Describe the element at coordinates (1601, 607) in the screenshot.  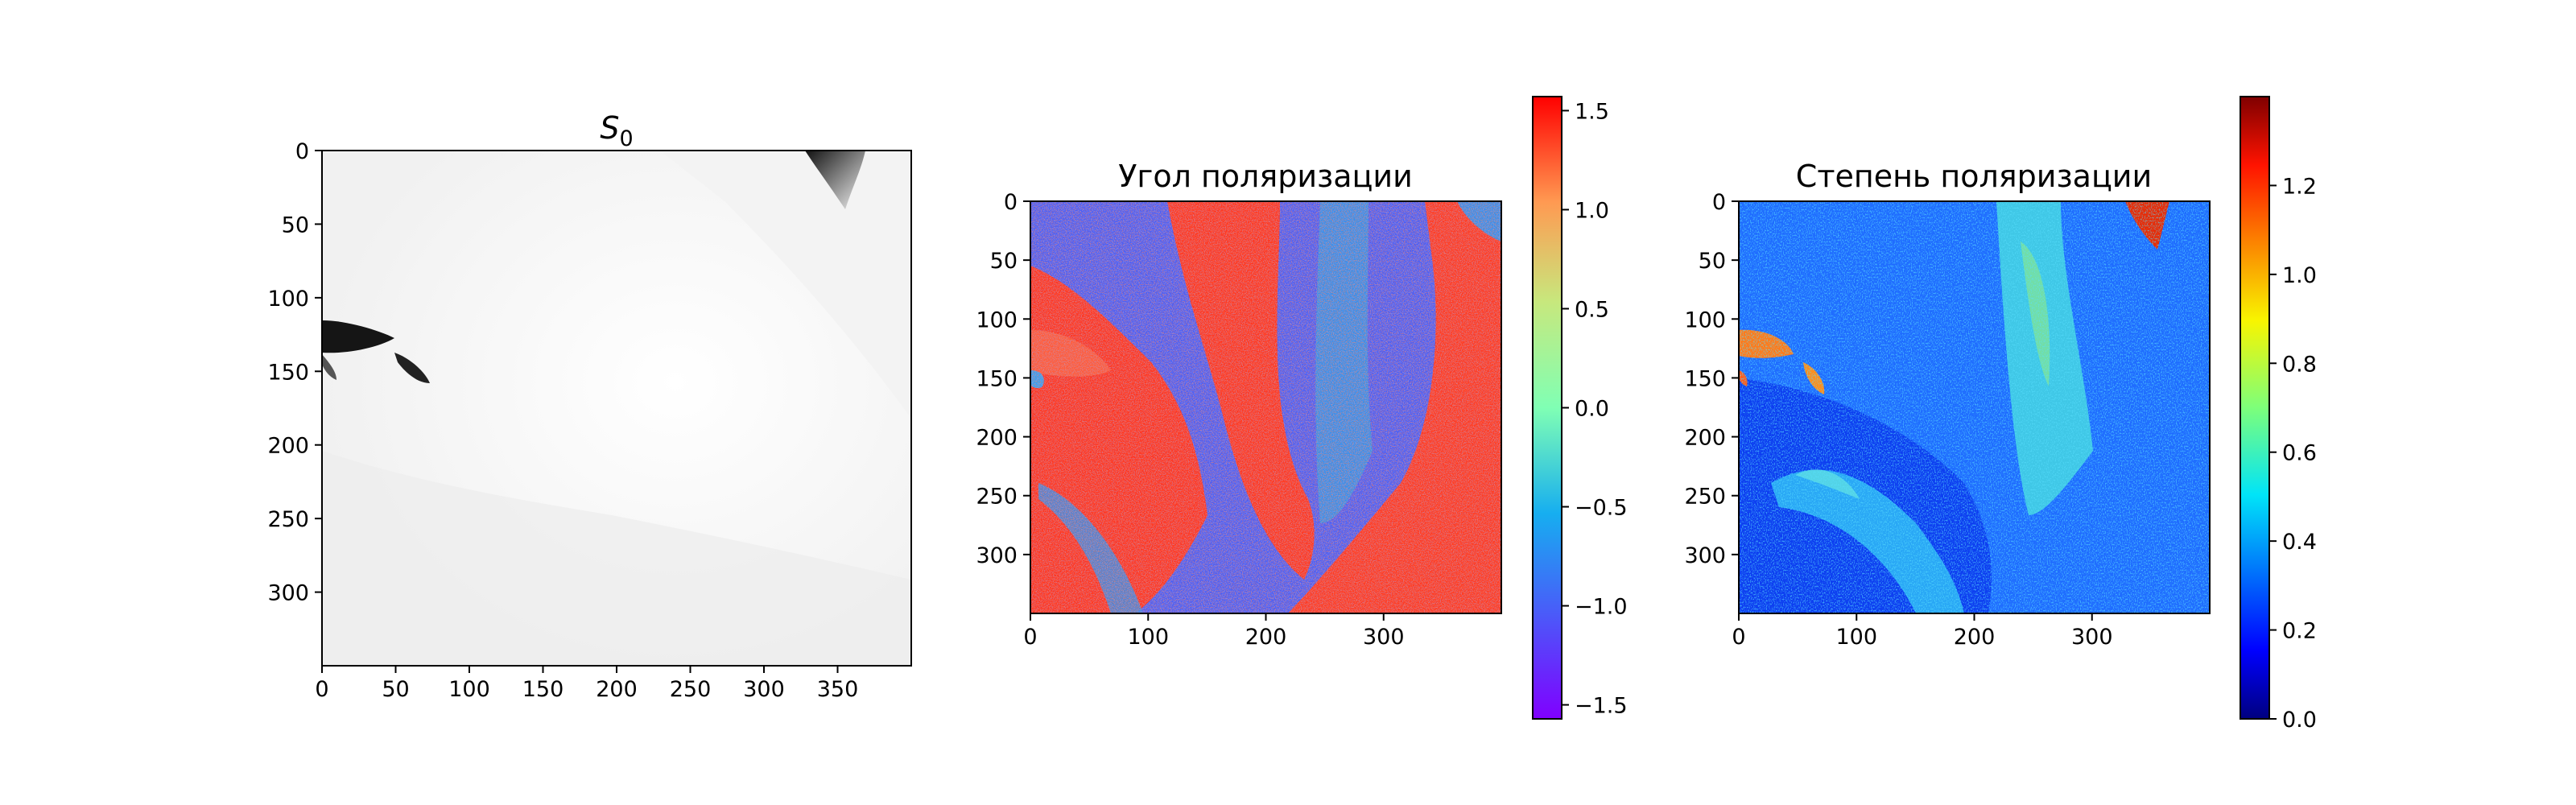
I see `colorbar-tick-label: −1.0` at that location.